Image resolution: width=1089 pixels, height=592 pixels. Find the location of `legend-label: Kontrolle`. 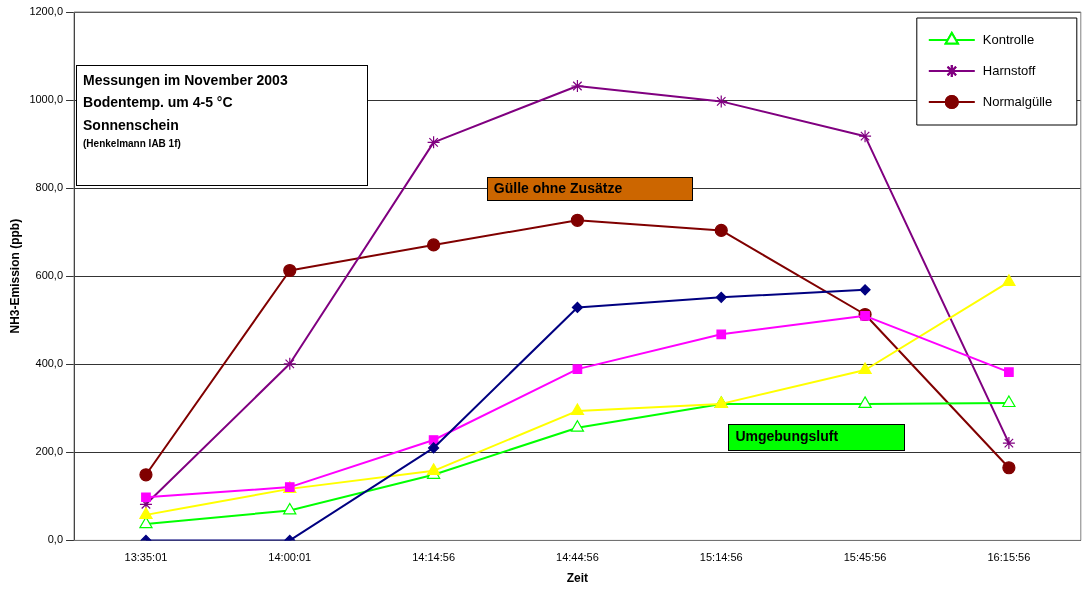

legend-label: Kontrolle is located at coordinates (1008, 39).